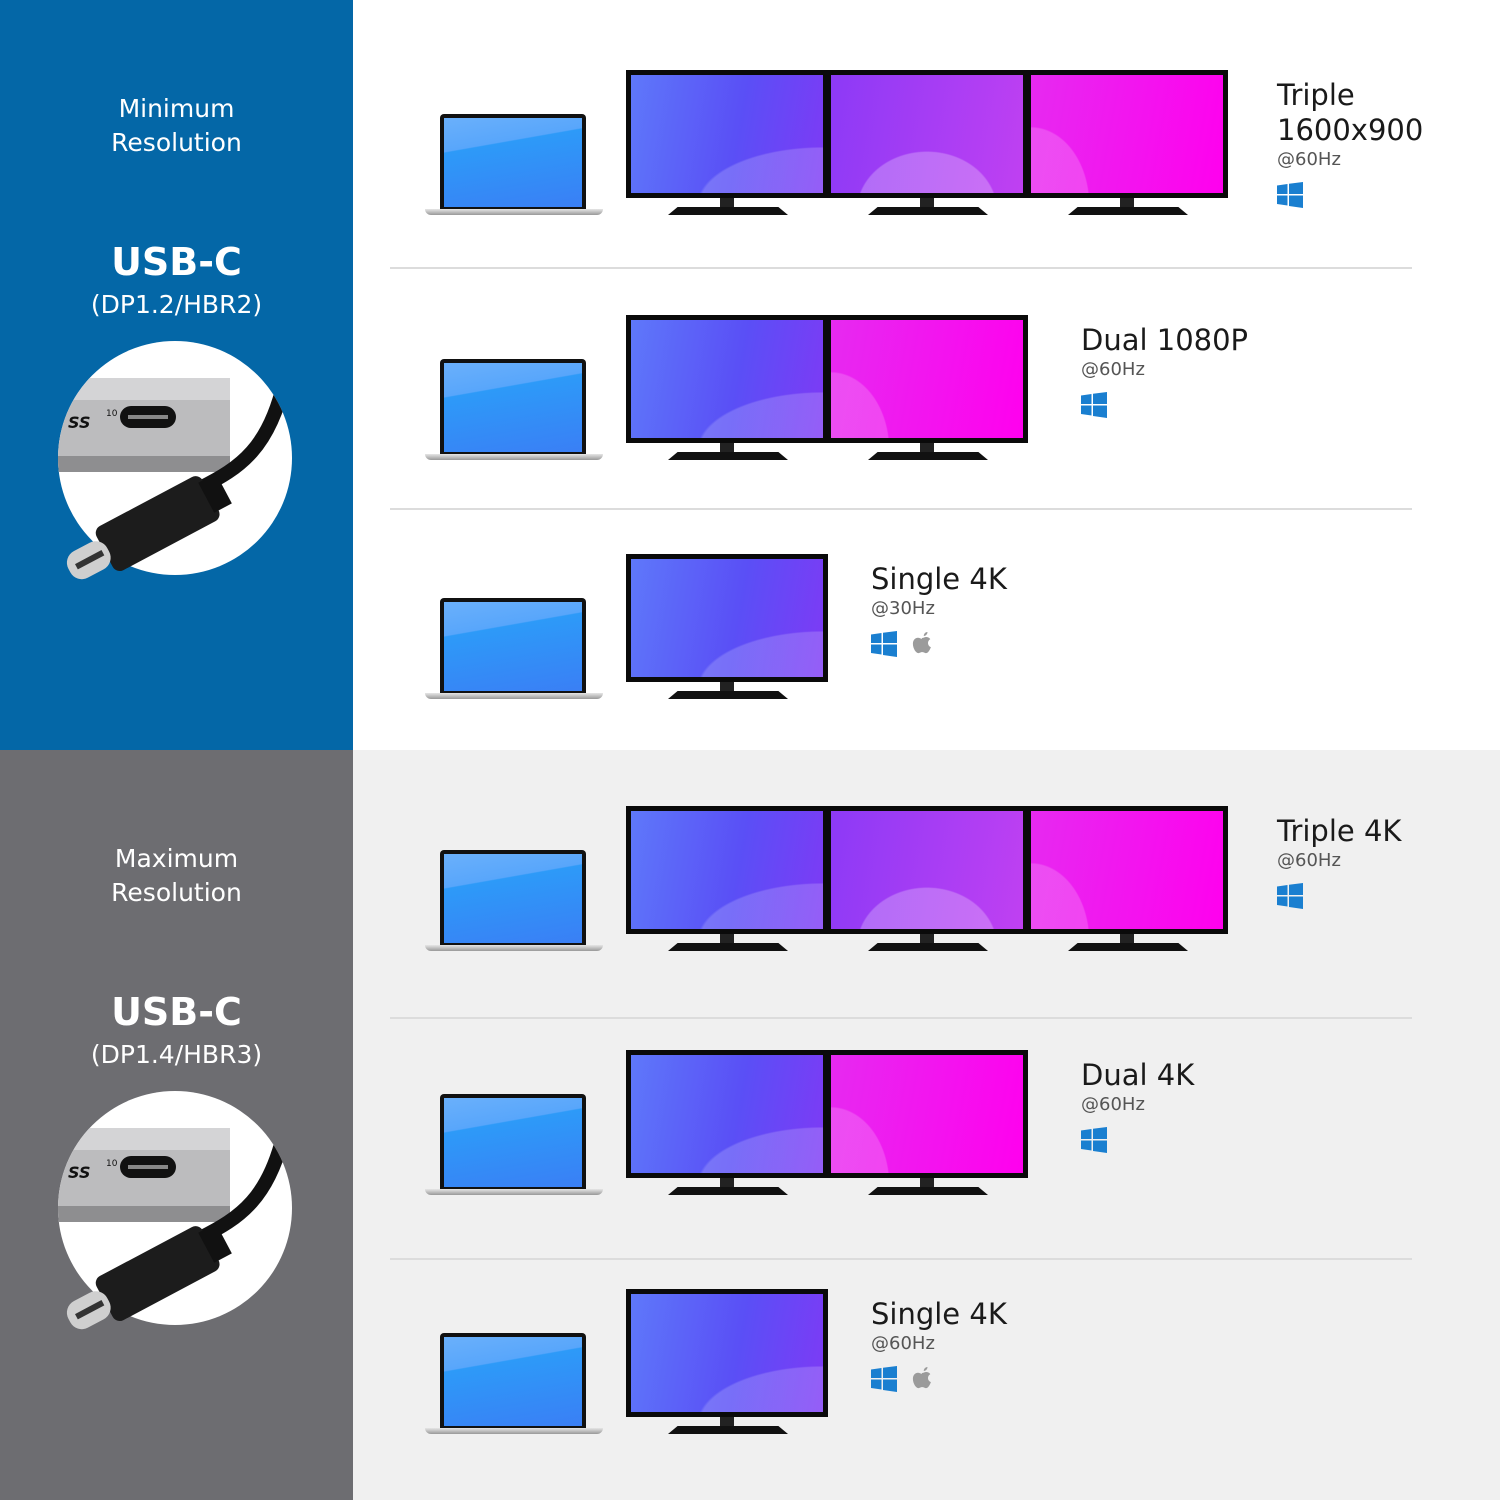 The height and width of the screenshot is (1500, 1500). I want to click on display-config-row: Dual 1080P @60Hz, so click(926, 395).